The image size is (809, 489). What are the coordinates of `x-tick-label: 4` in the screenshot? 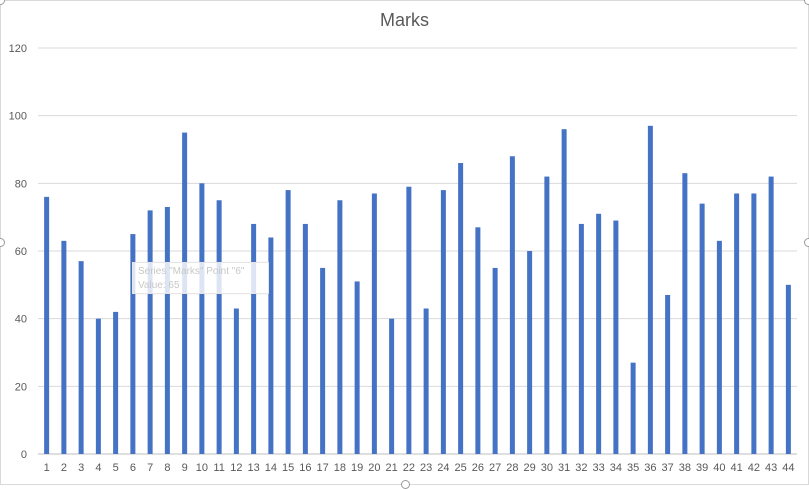 It's located at (98, 468).